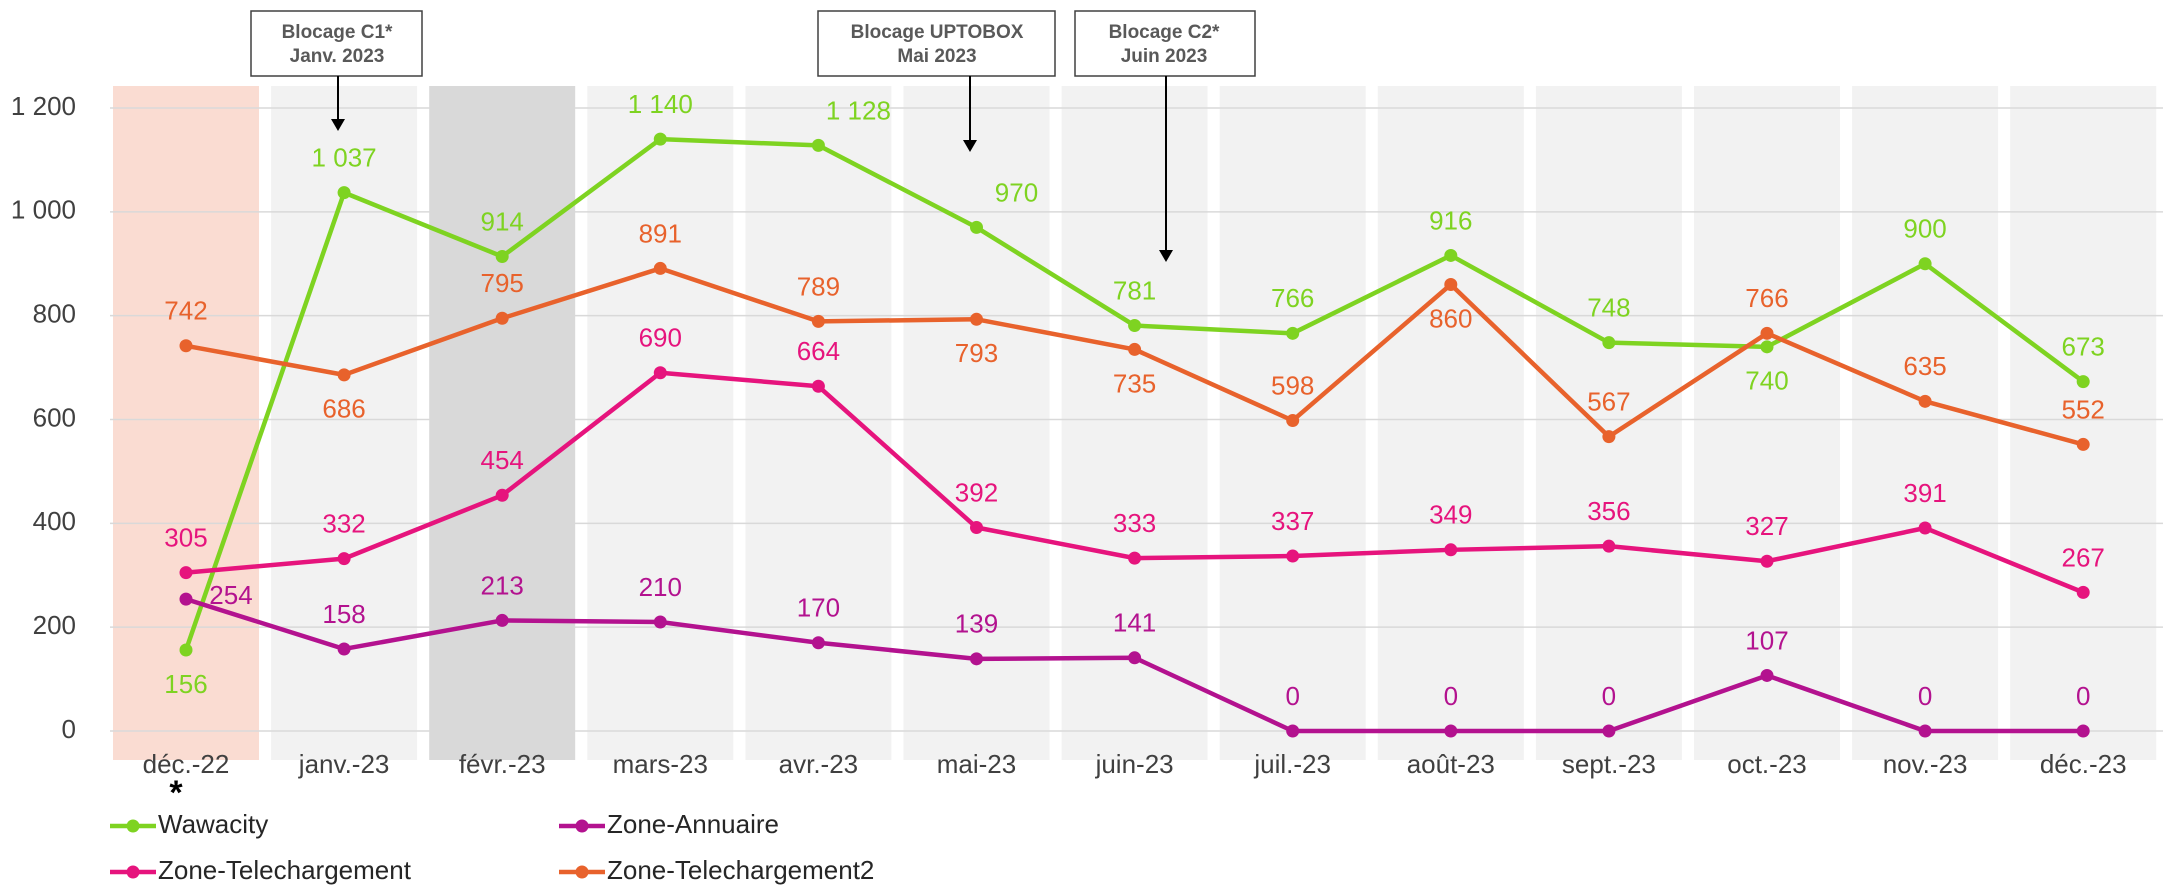 The width and height of the screenshot is (2163, 885). What do you see at coordinates (176, 793) in the screenshot?
I see `footnote-marker: *` at bounding box center [176, 793].